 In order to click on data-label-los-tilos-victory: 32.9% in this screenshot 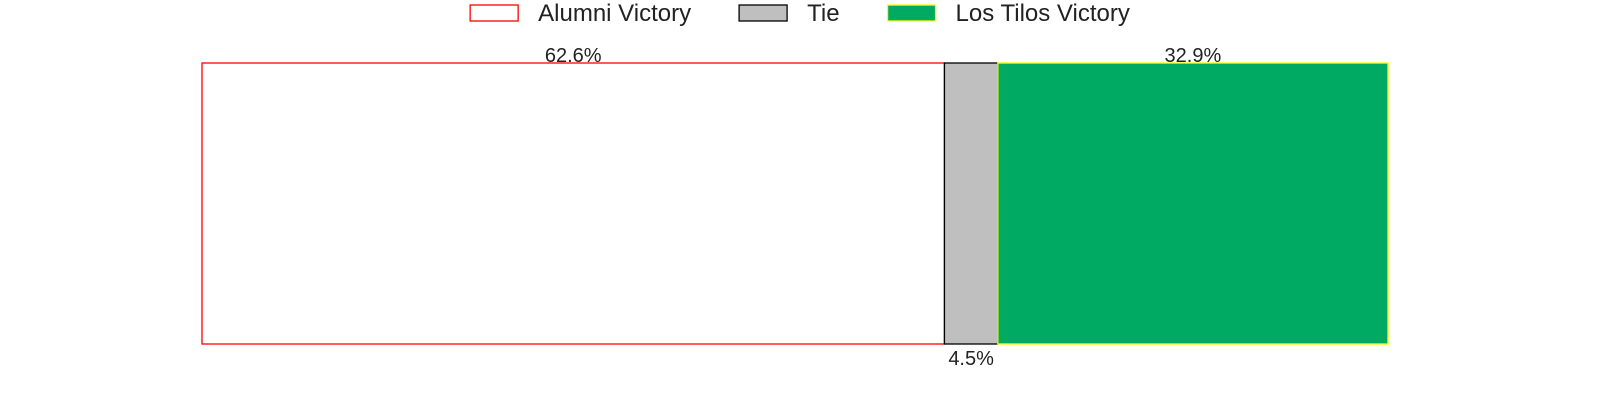, I will do `click(1193, 56)`.